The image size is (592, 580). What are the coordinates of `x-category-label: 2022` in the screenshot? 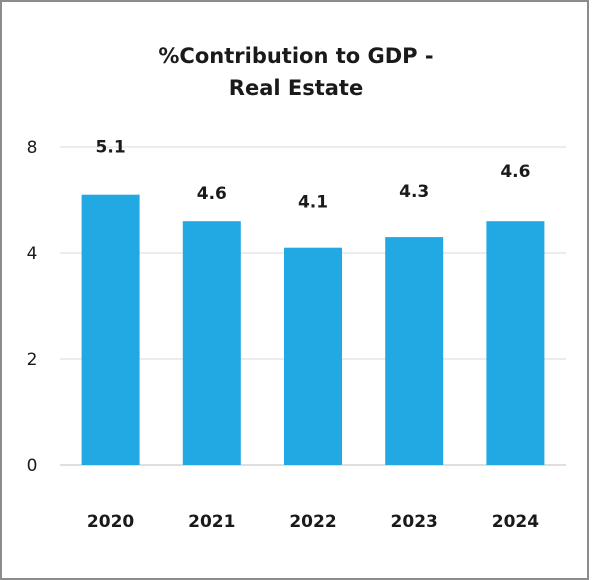 It's located at (312, 522).